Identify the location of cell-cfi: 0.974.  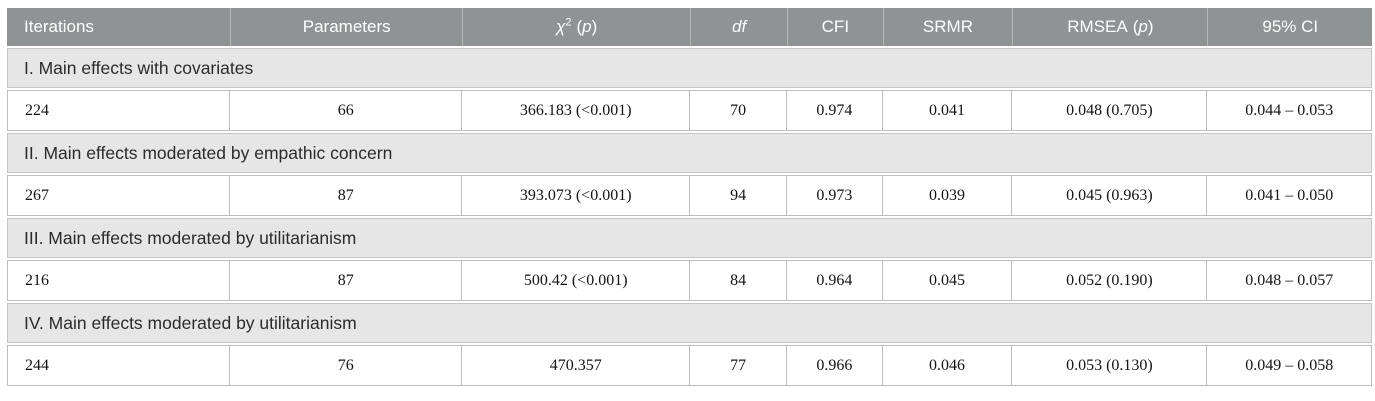
(835, 110).